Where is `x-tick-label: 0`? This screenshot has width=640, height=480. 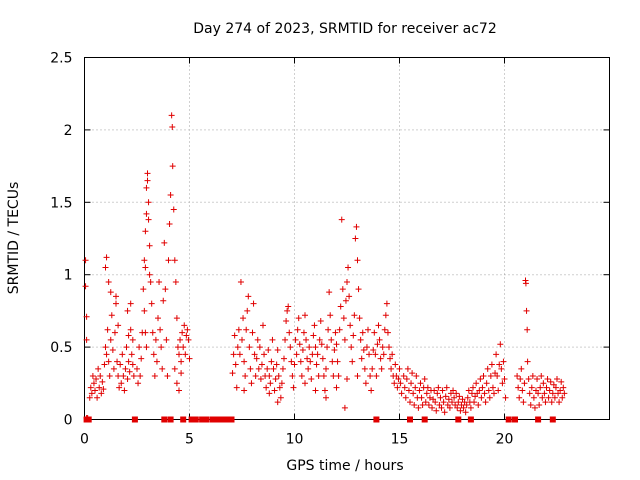 x-tick-label: 0 is located at coordinates (84, 440).